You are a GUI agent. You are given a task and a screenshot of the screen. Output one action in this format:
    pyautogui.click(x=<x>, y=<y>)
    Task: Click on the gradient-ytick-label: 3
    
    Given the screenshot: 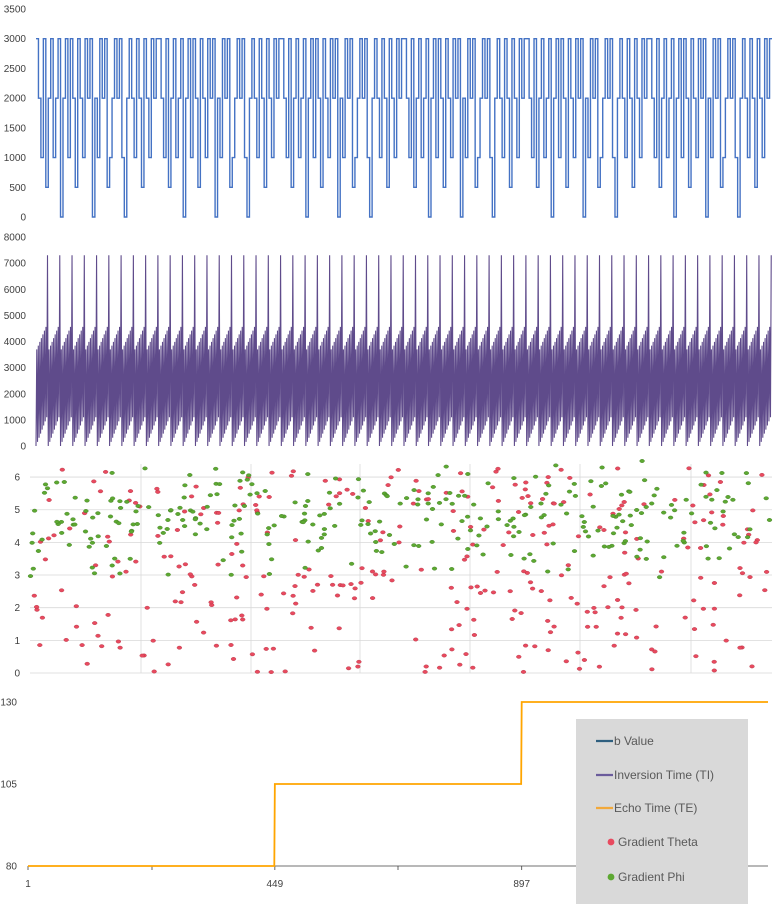 What is the action you would take?
    pyautogui.click(x=17, y=576)
    